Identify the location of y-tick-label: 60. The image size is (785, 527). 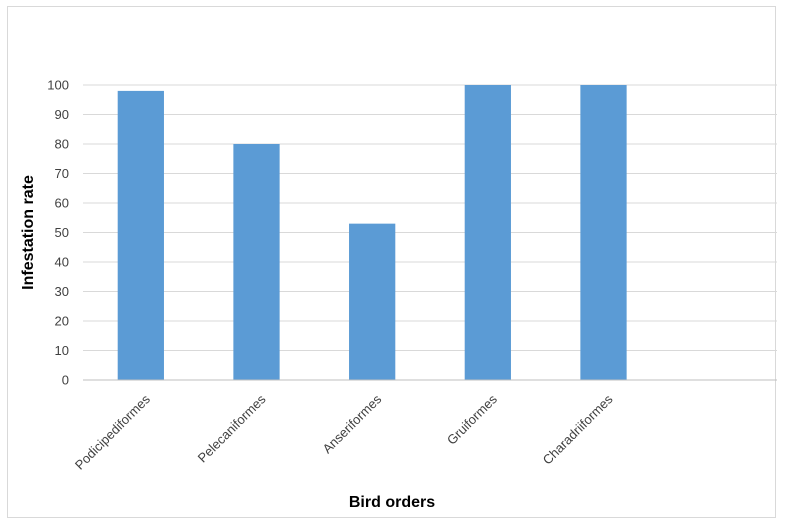
(62, 203).